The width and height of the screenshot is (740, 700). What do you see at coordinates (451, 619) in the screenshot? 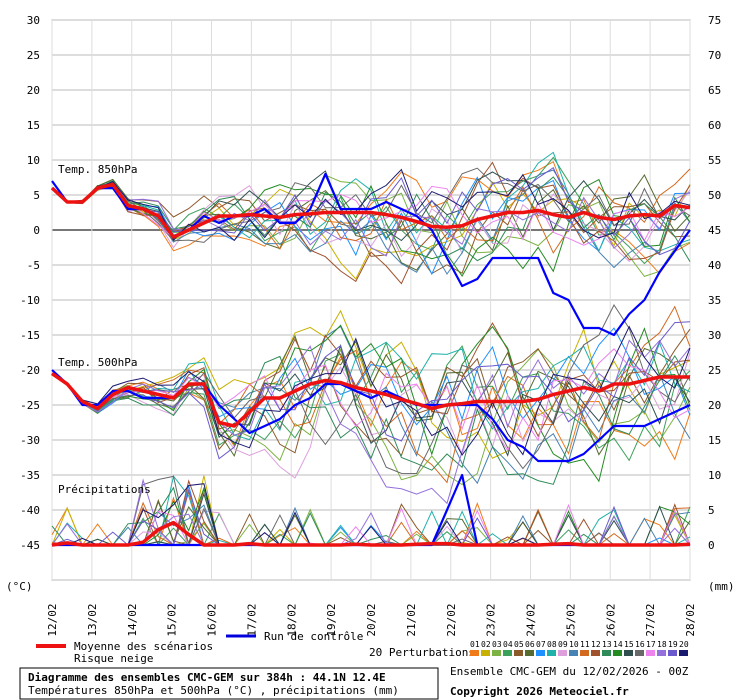
I see `x-tick: 22/02` at bounding box center [451, 619].